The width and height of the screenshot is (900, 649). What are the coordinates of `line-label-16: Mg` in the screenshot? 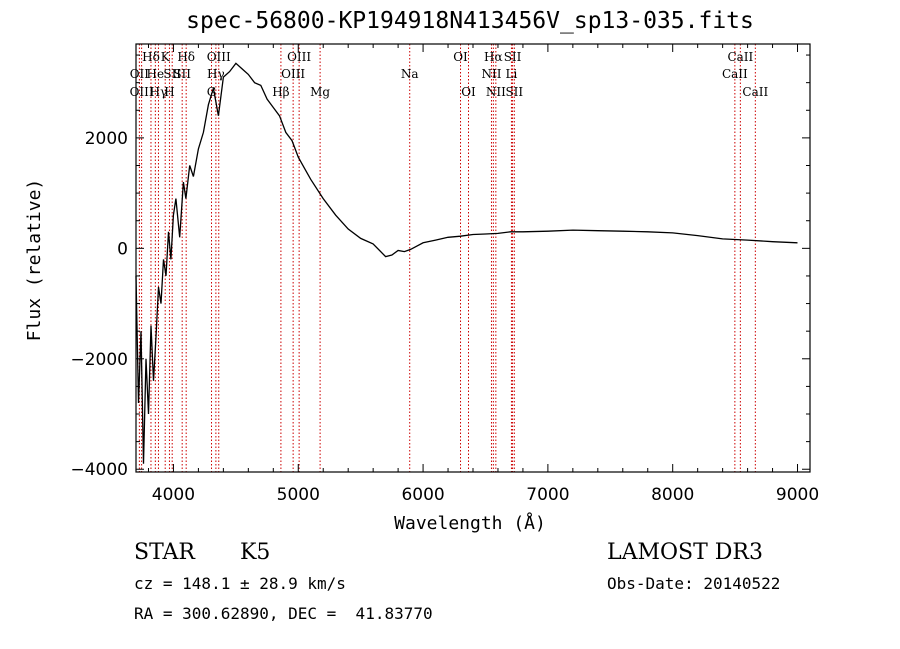 It's located at (320, 92).